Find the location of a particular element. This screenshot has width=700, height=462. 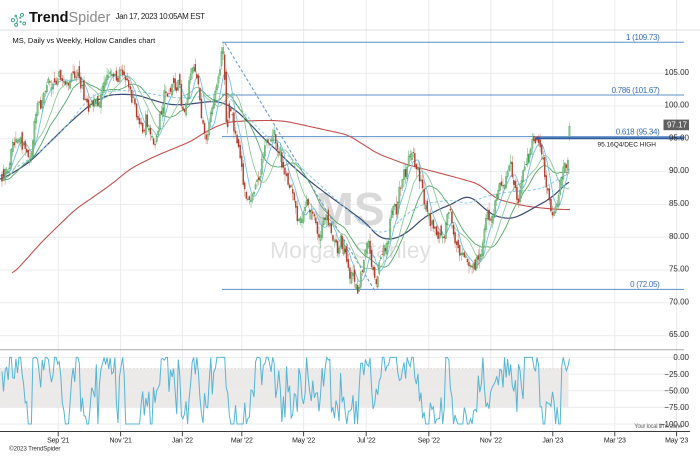

svg-text: 105.00 is located at coordinates (677, 72).